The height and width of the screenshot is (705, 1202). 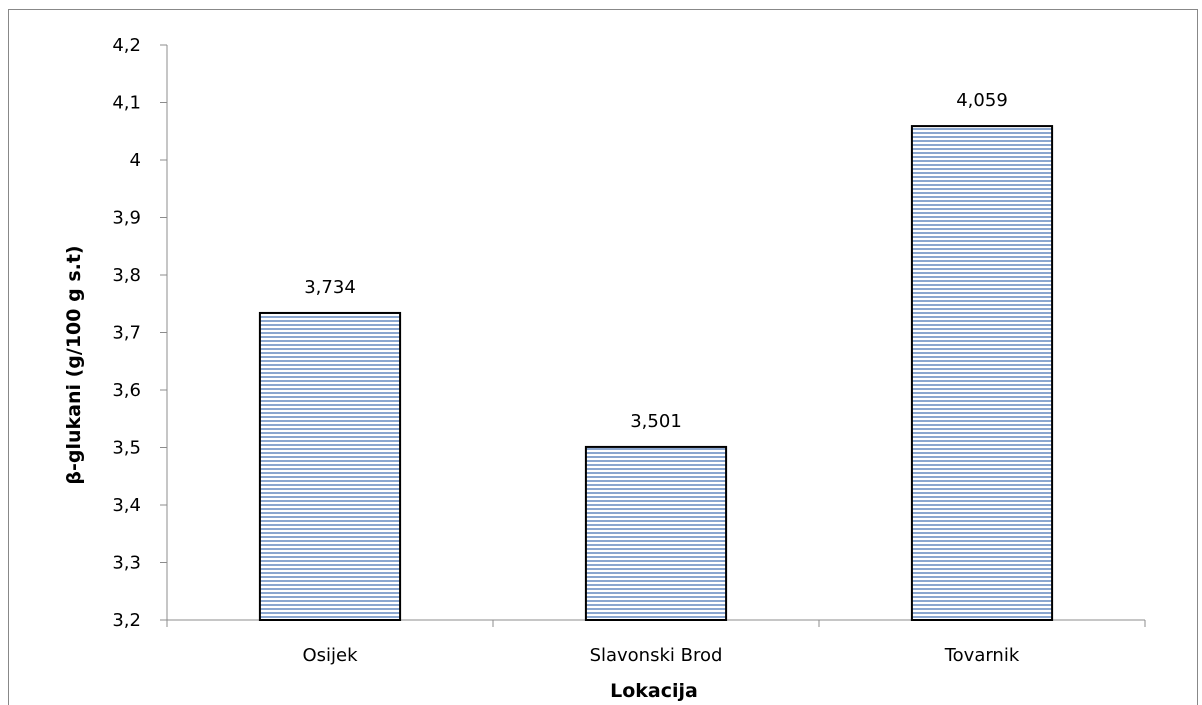 What do you see at coordinates (656, 642) in the screenshot?
I see `x-axis: Osijek Slavonski Brod Tovarnik` at bounding box center [656, 642].